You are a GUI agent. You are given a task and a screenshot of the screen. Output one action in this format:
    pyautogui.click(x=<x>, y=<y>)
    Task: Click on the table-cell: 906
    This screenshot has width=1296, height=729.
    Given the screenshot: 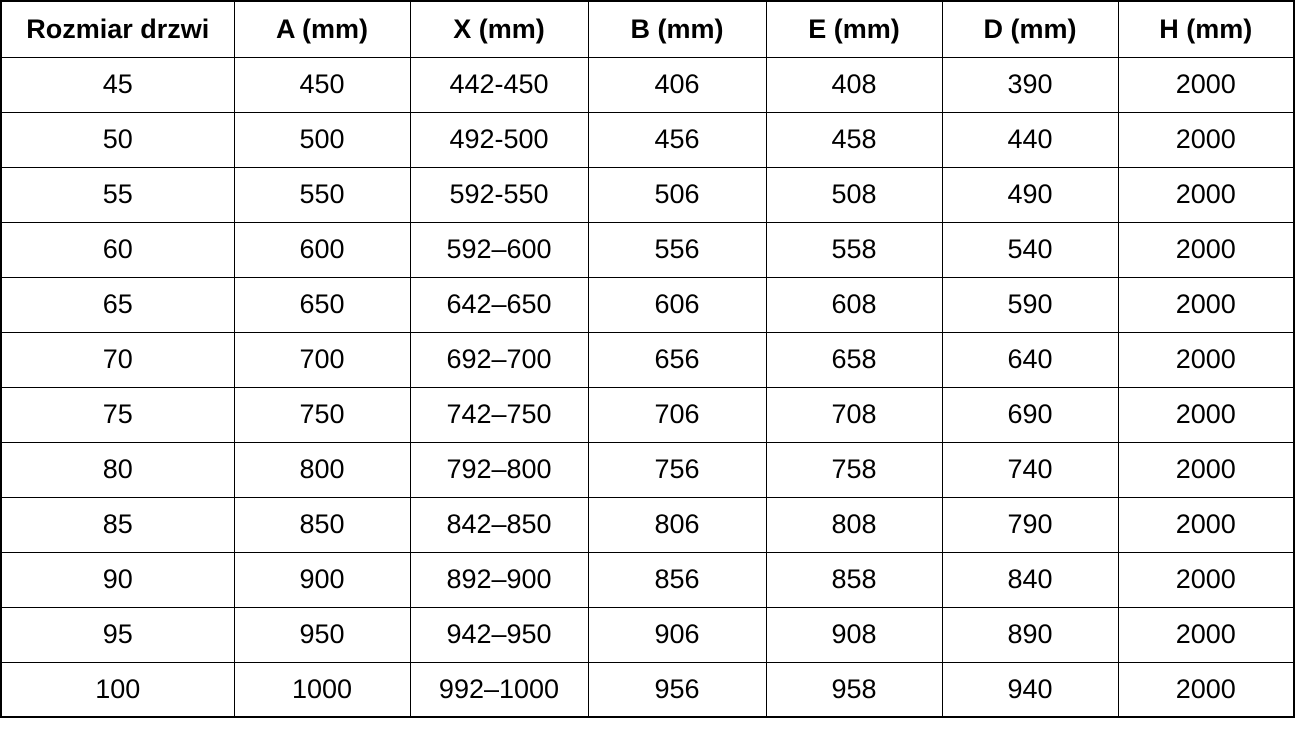 What is the action you would take?
    pyautogui.click(x=677, y=634)
    